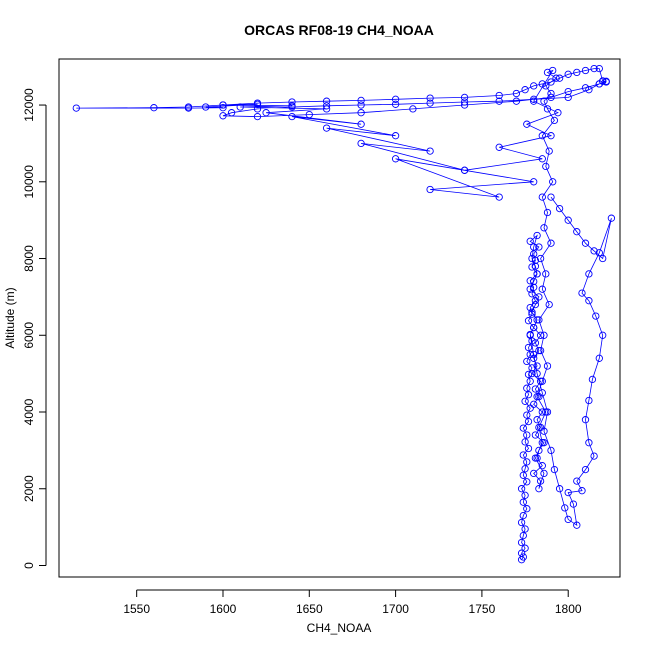 The height and width of the screenshot is (650, 650). I want to click on y-axis-label: Altitude (m), so click(10, 317).